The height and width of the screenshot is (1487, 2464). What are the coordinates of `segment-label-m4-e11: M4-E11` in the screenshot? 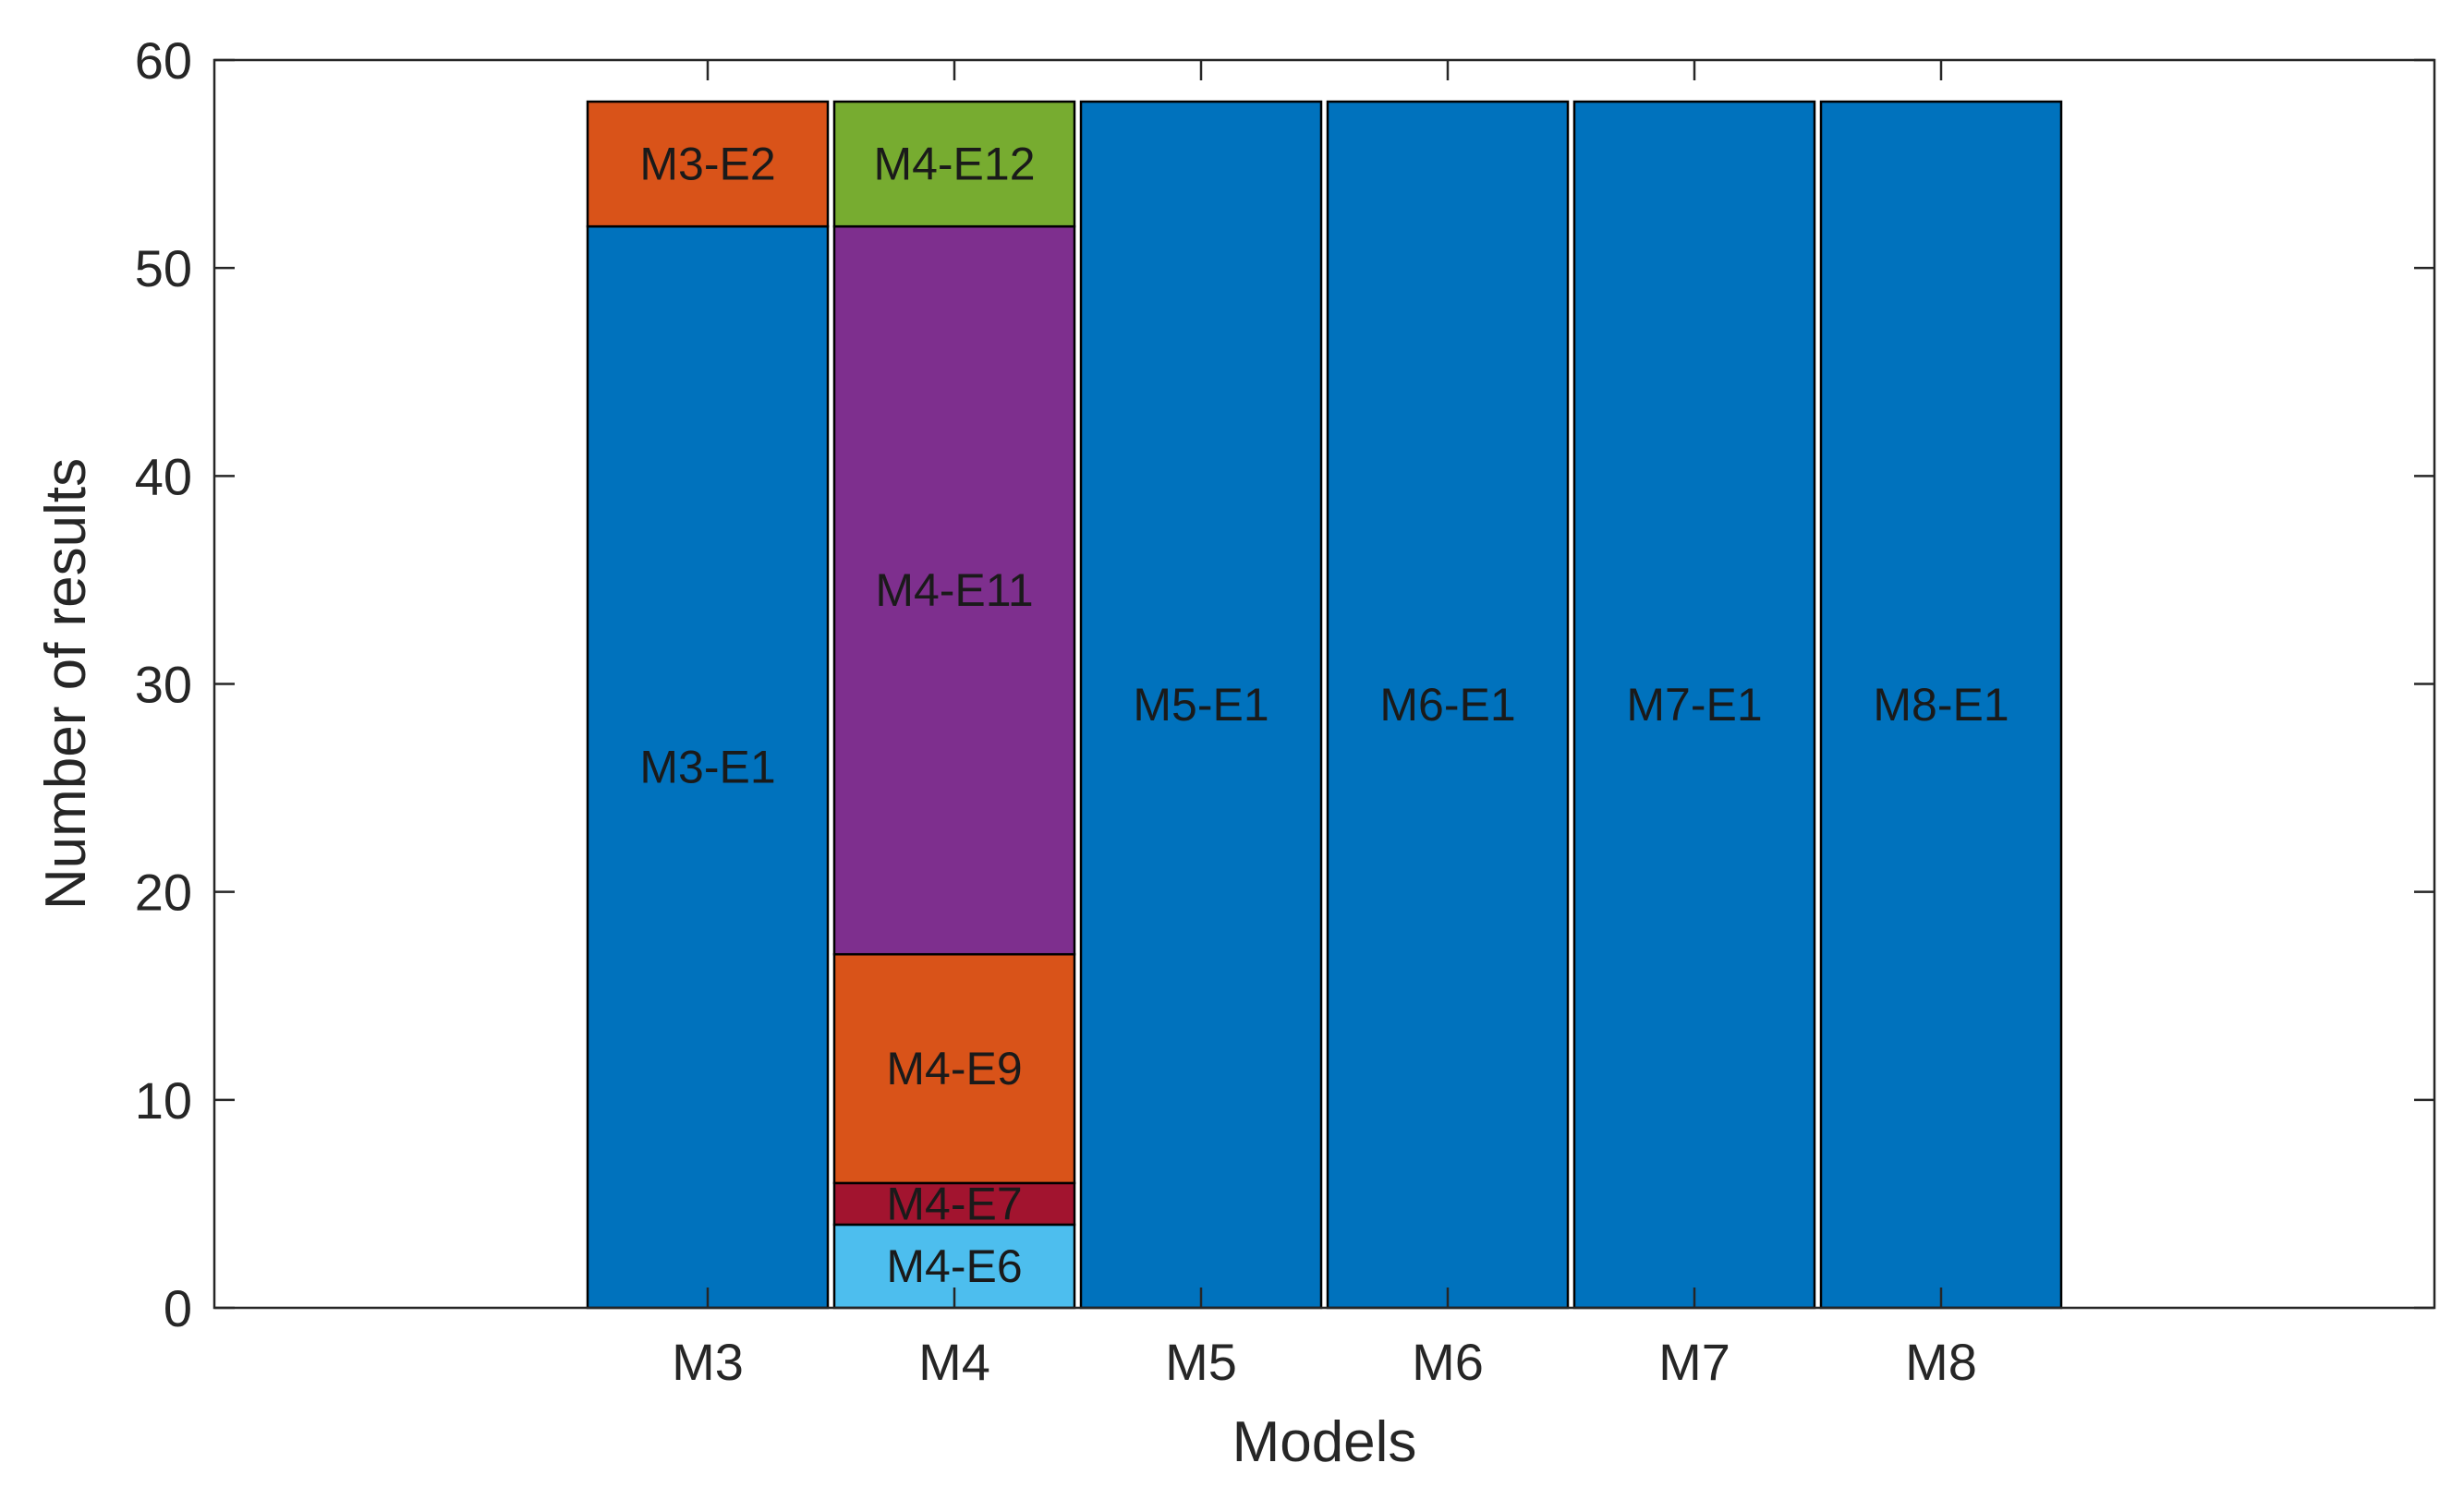 It's located at (954, 590).